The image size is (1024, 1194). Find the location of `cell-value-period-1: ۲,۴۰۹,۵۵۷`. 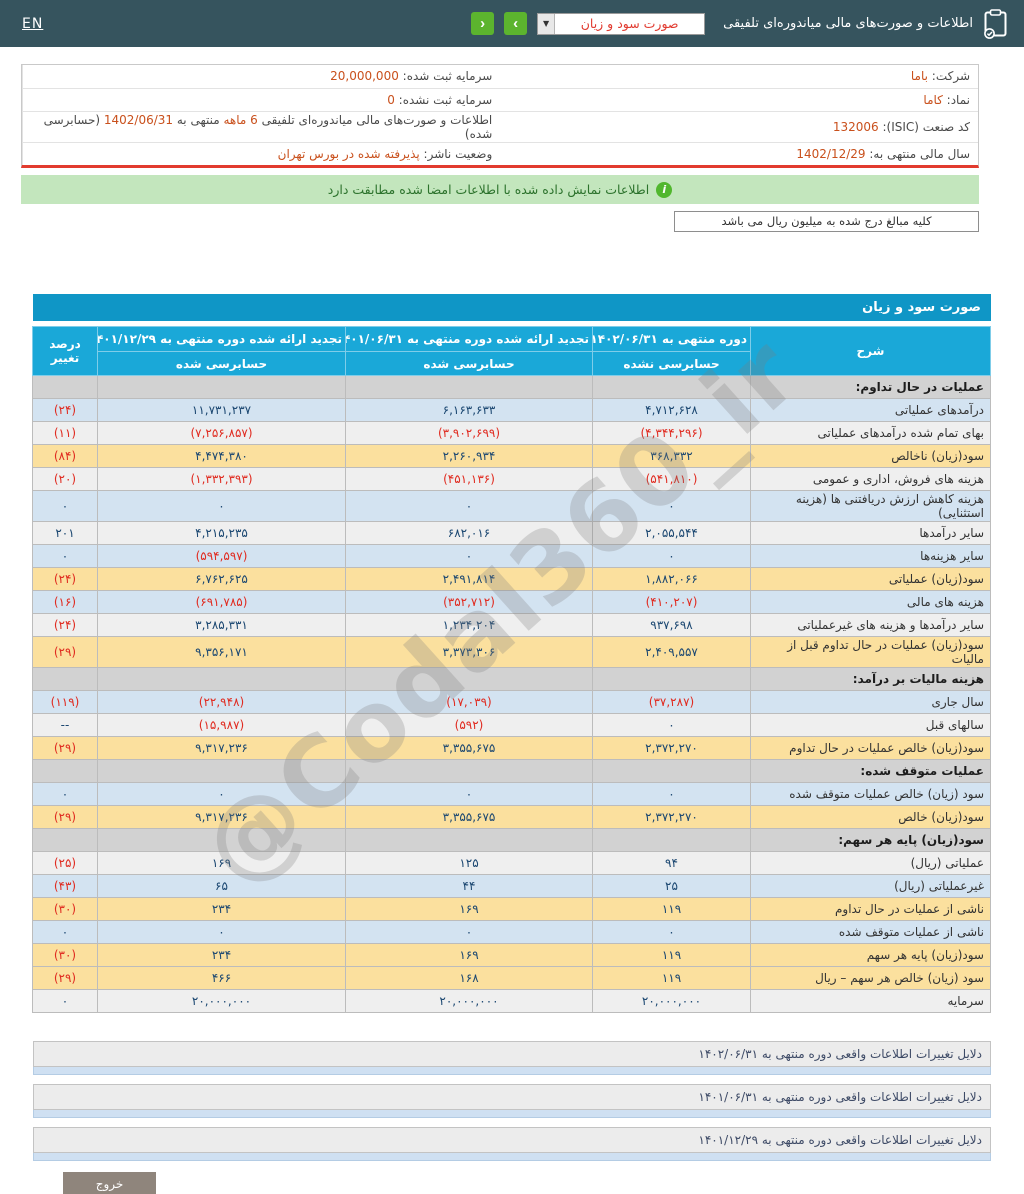

cell-value-period-1: ۲,۴۰۹,۵۵۷ is located at coordinates (671, 652).